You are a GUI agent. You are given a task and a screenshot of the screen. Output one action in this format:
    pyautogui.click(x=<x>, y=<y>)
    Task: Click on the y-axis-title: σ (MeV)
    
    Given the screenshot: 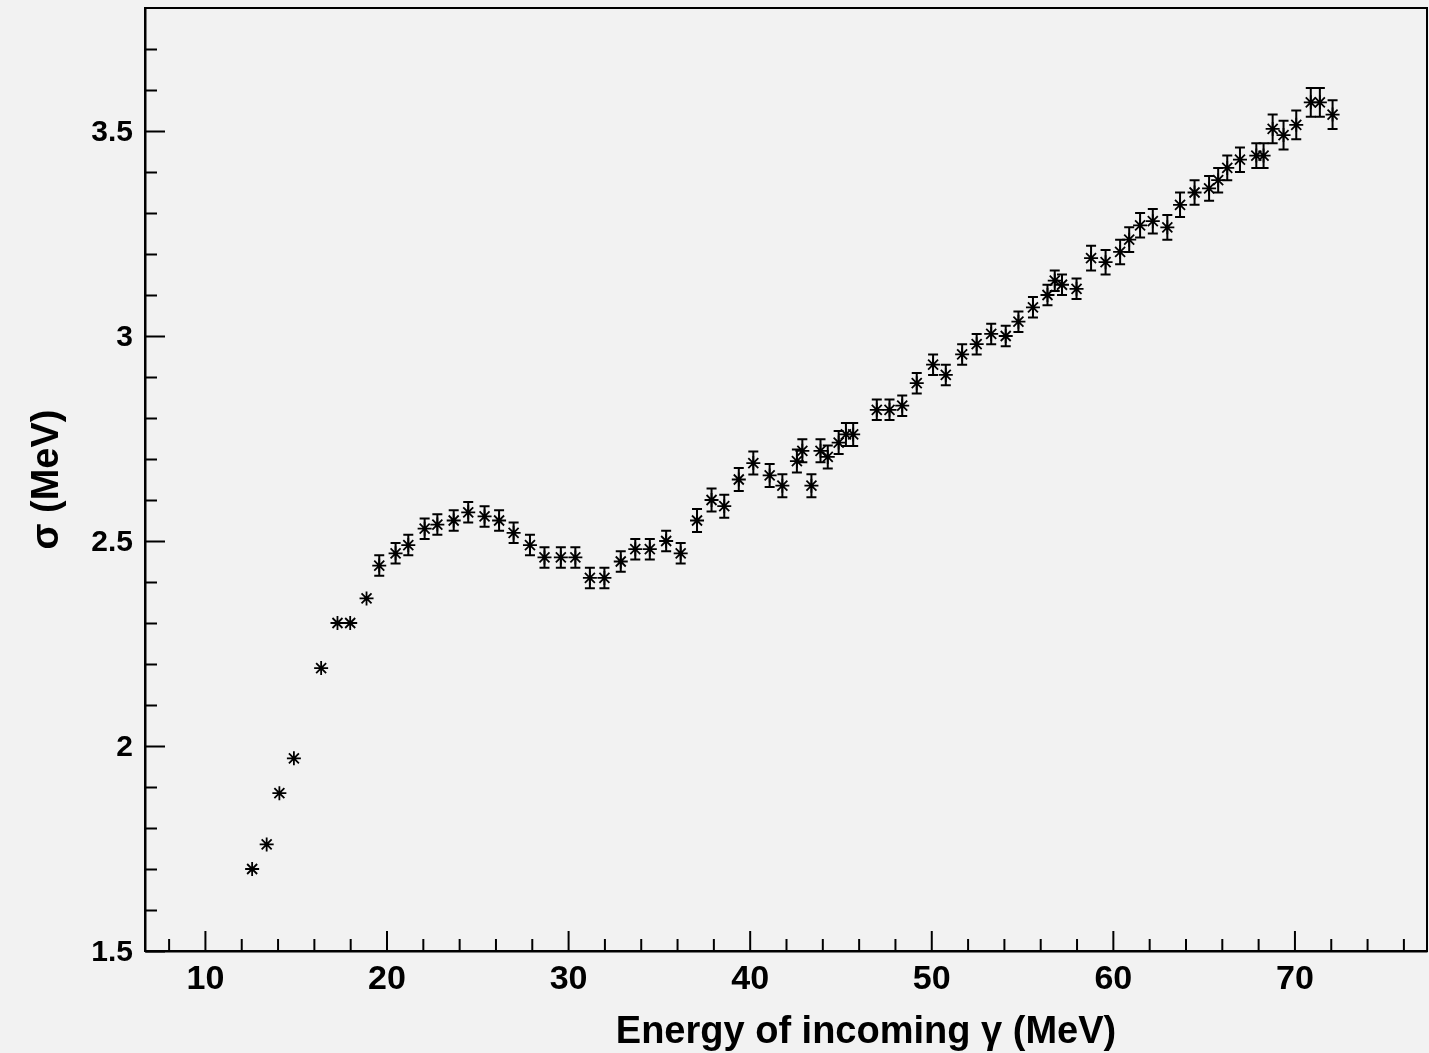 What is the action you would take?
    pyautogui.click(x=45, y=479)
    